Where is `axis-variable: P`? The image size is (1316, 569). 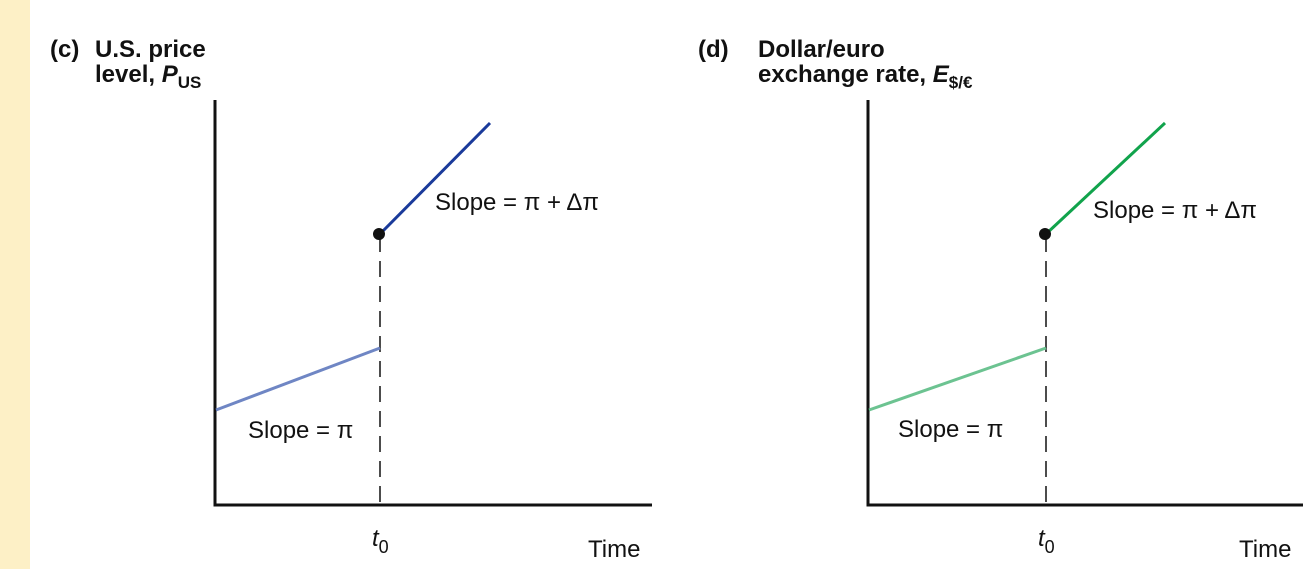 axis-variable: P is located at coordinates (170, 74).